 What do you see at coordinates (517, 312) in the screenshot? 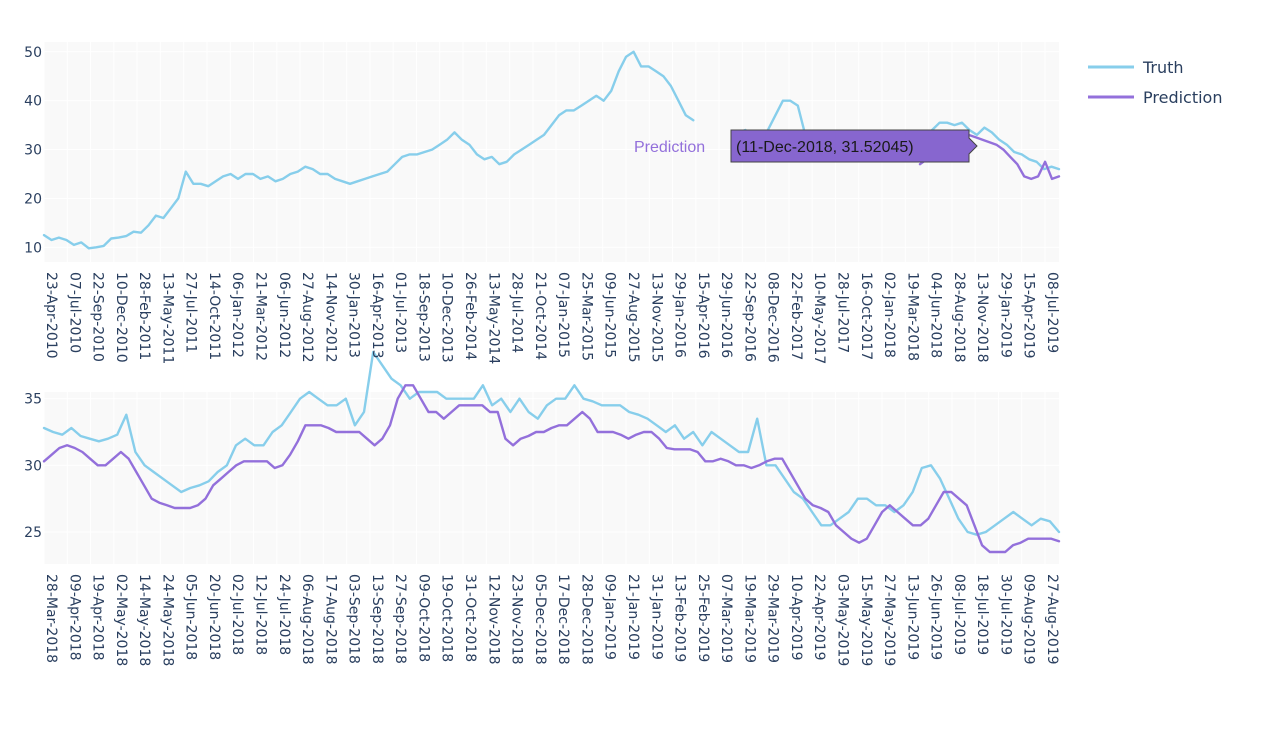
I see `x-tick-label: 28-Jul-2014` at bounding box center [517, 312].